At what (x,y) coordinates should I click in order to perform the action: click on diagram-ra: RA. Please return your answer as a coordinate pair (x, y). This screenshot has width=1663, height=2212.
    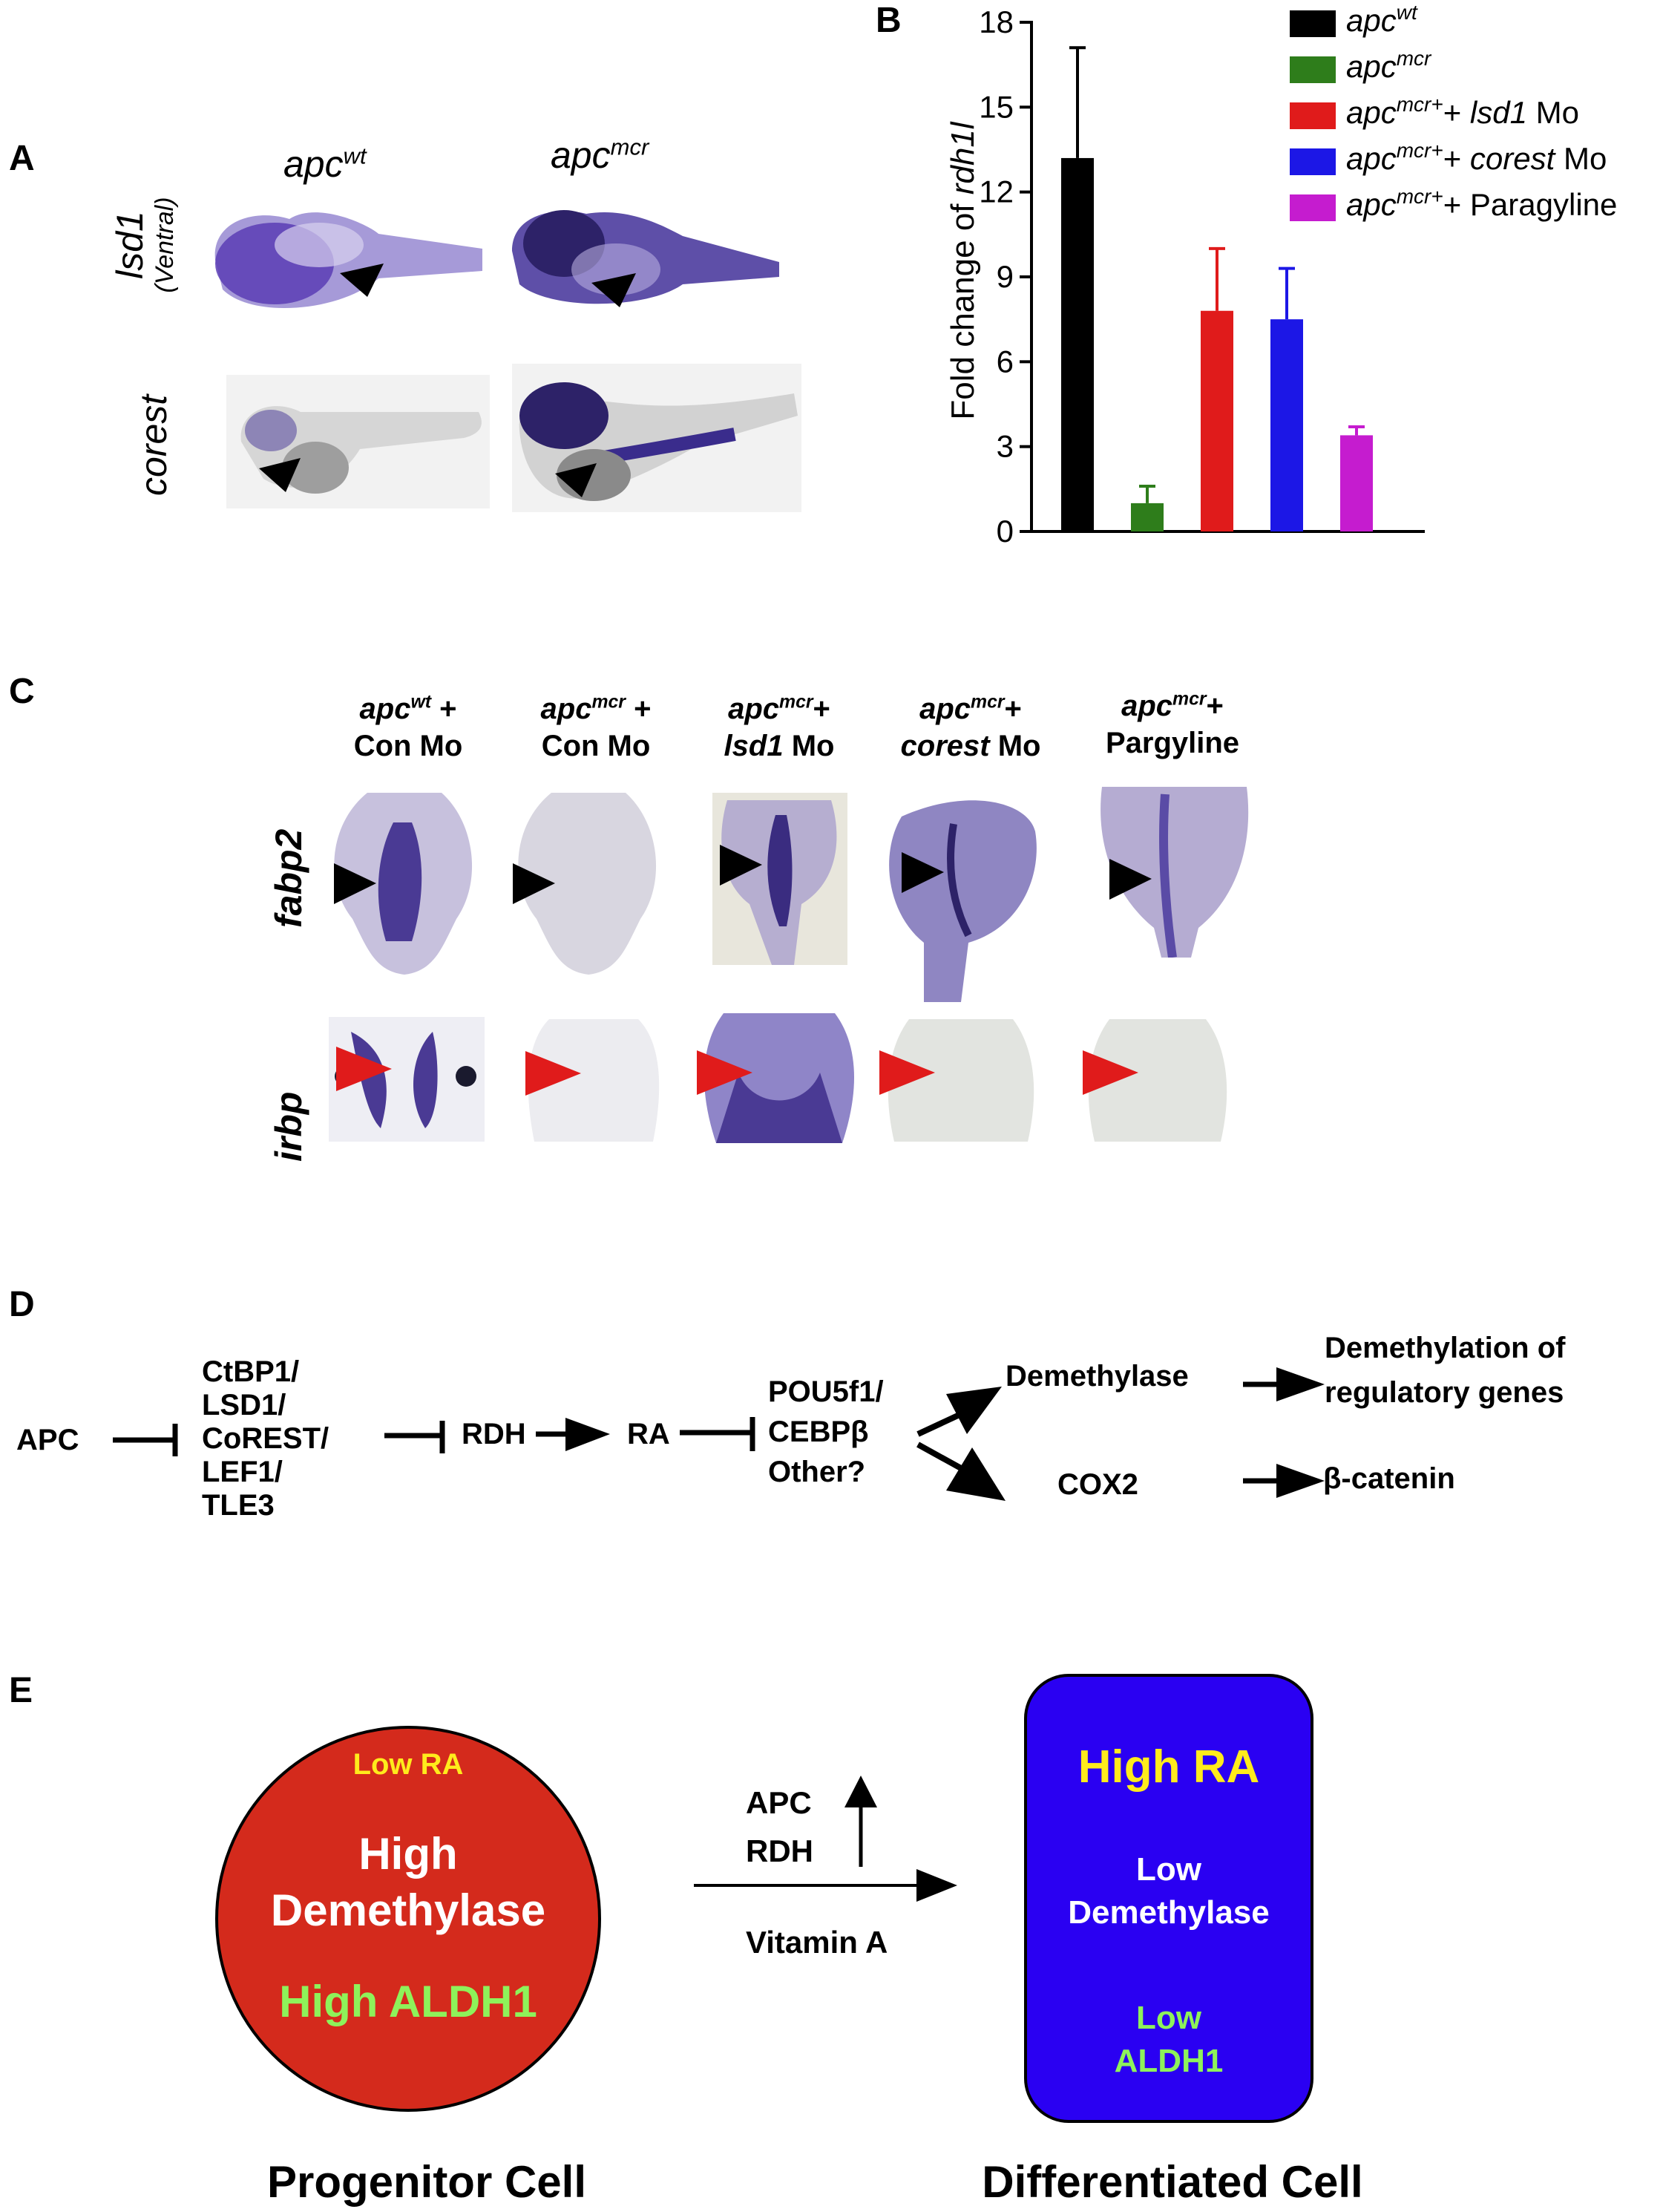
    Looking at the image, I should click on (648, 1434).